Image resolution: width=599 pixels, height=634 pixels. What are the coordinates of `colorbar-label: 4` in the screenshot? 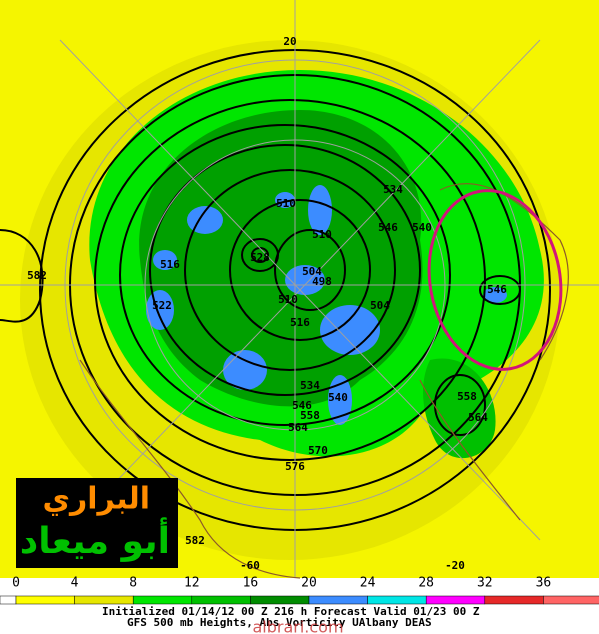 It's located at (75, 583).